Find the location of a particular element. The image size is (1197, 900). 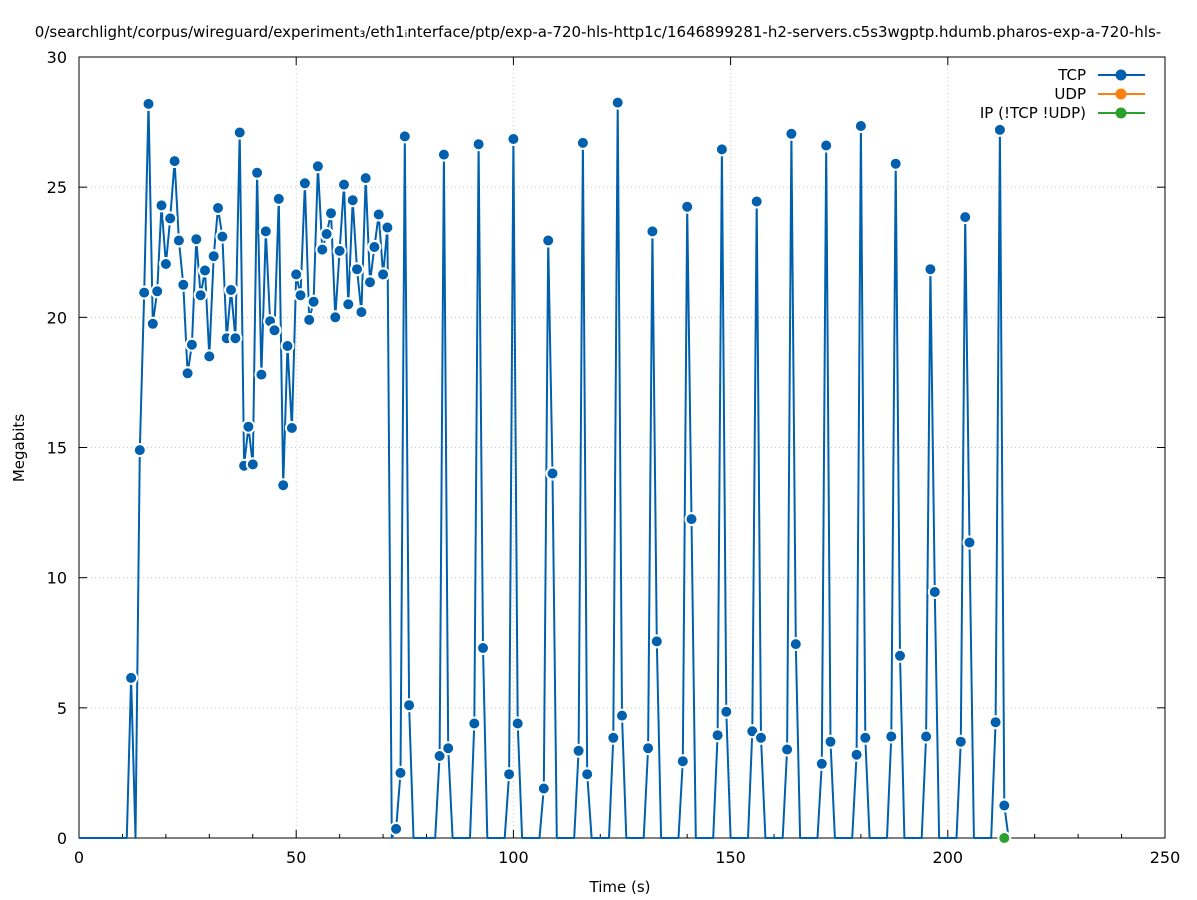

y-tick-label: 10 is located at coordinates (57, 578).